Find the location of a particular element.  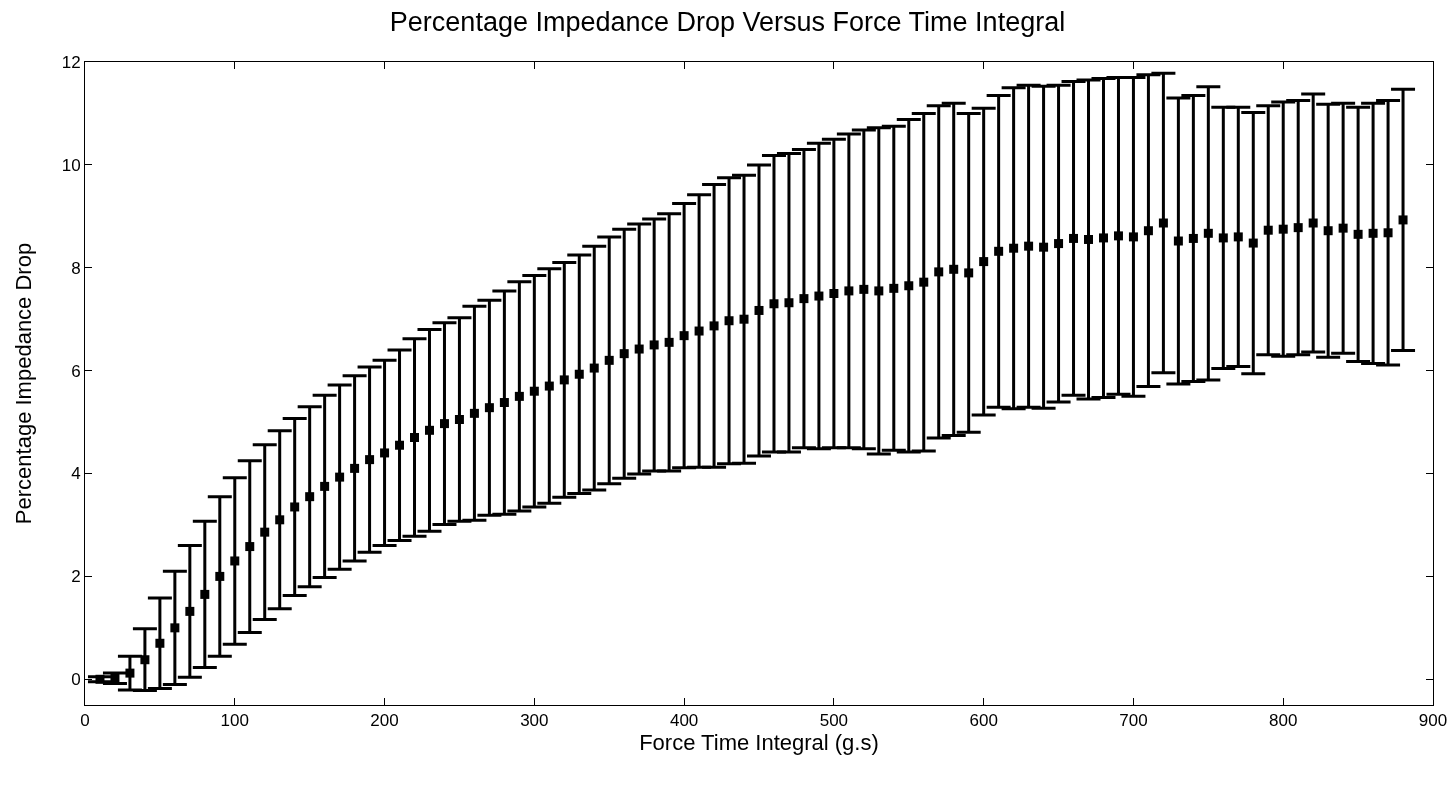

x-tick-label: 600 is located at coordinates (983, 721).